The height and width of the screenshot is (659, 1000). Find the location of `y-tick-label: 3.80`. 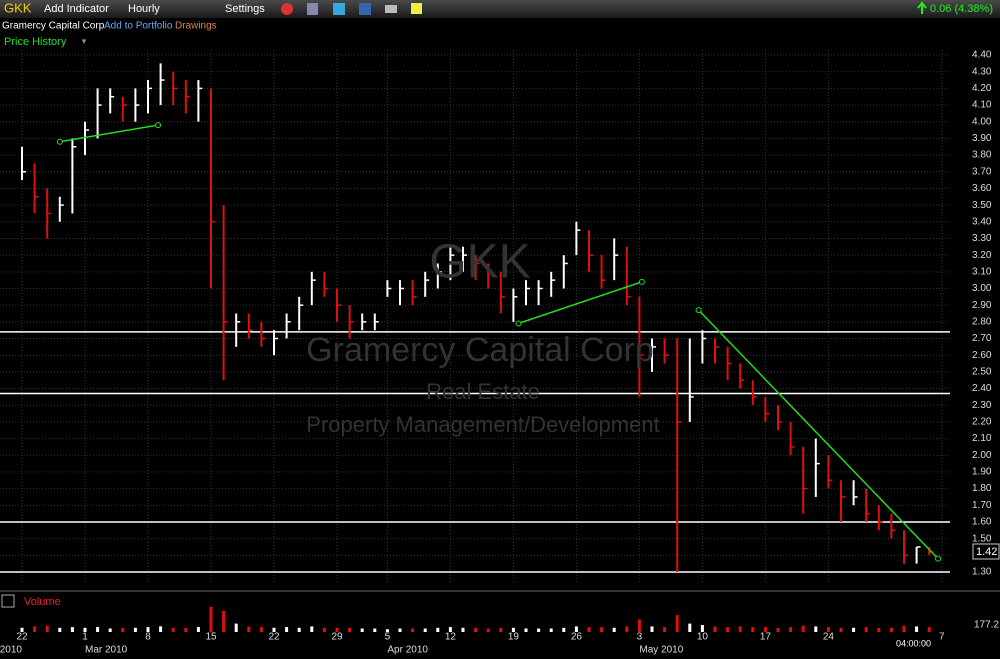

y-tick-label: 3.80 is located at coordinates (982, 155).